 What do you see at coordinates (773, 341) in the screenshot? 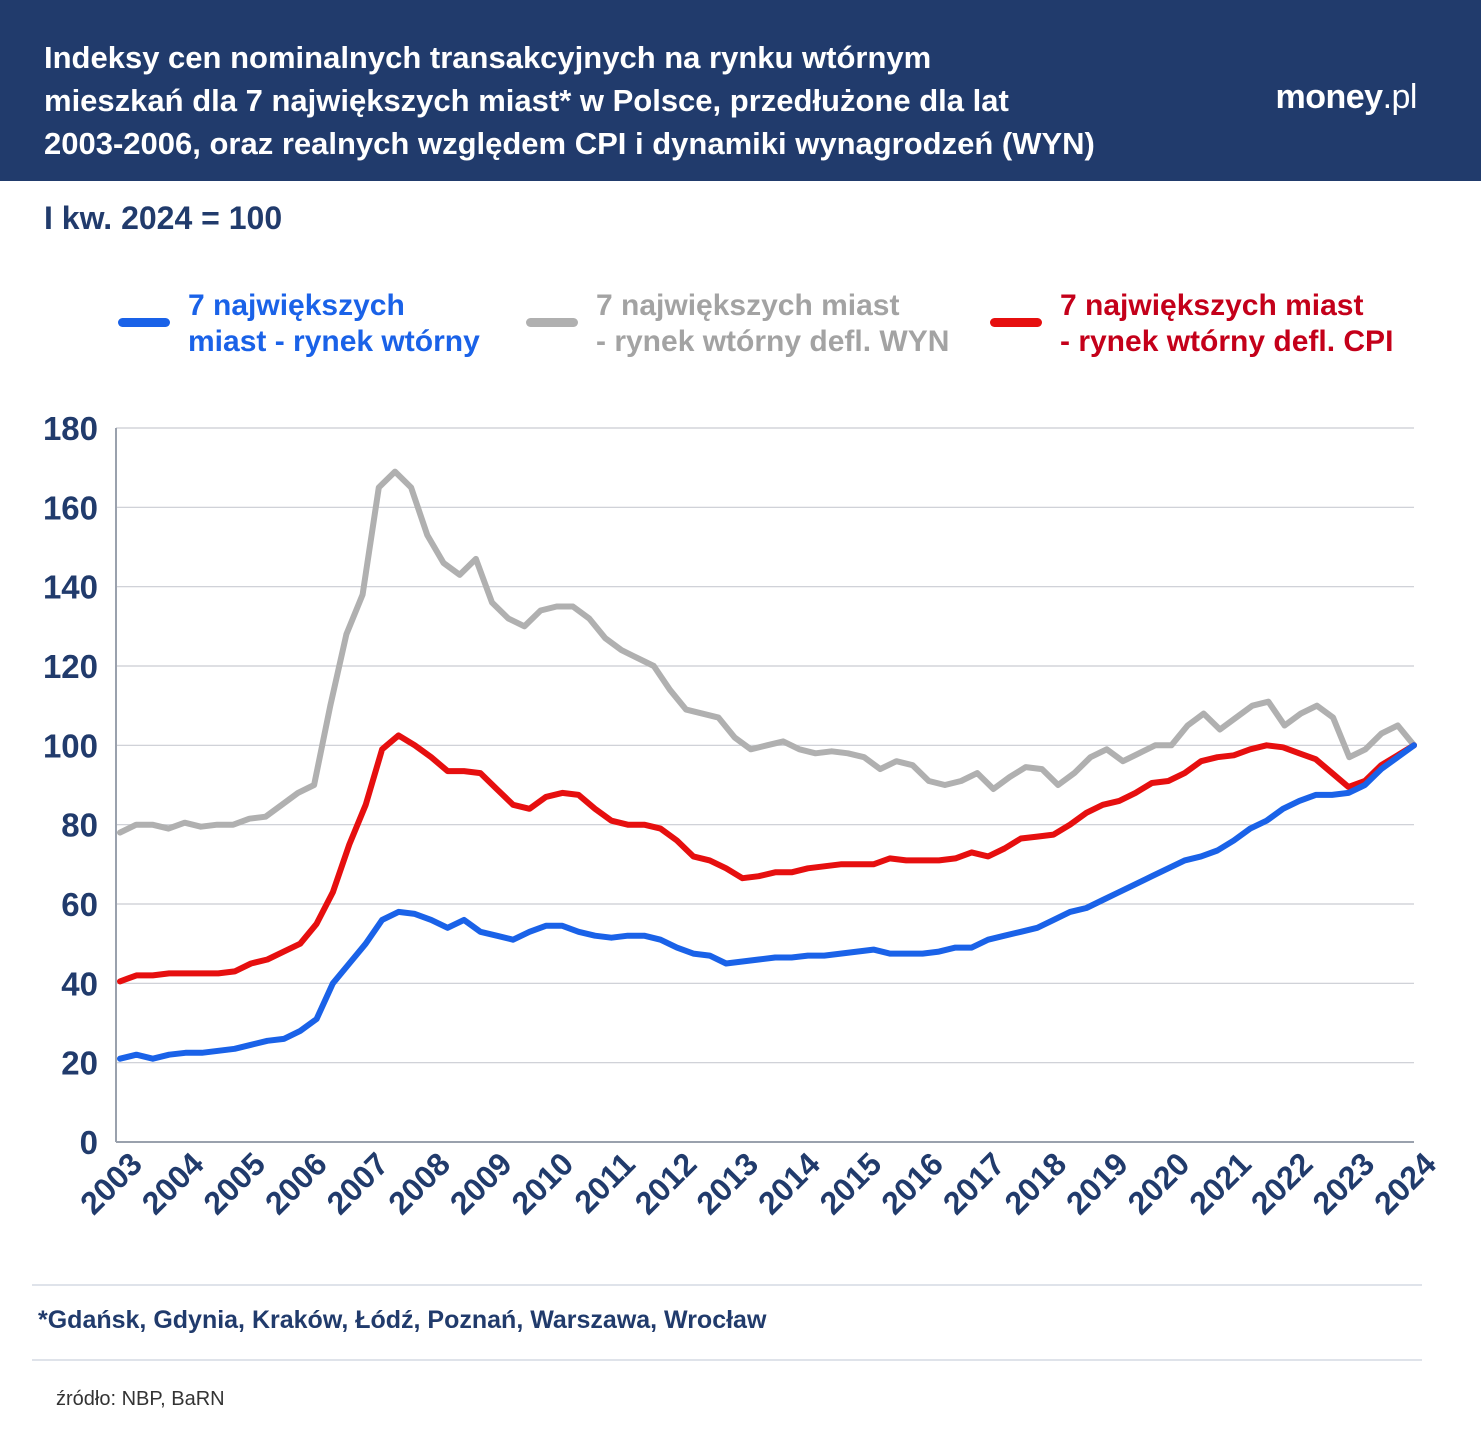
I see `legend-label-line: - rynek wtórny defl. WYN` at bounding box center [773, 341].